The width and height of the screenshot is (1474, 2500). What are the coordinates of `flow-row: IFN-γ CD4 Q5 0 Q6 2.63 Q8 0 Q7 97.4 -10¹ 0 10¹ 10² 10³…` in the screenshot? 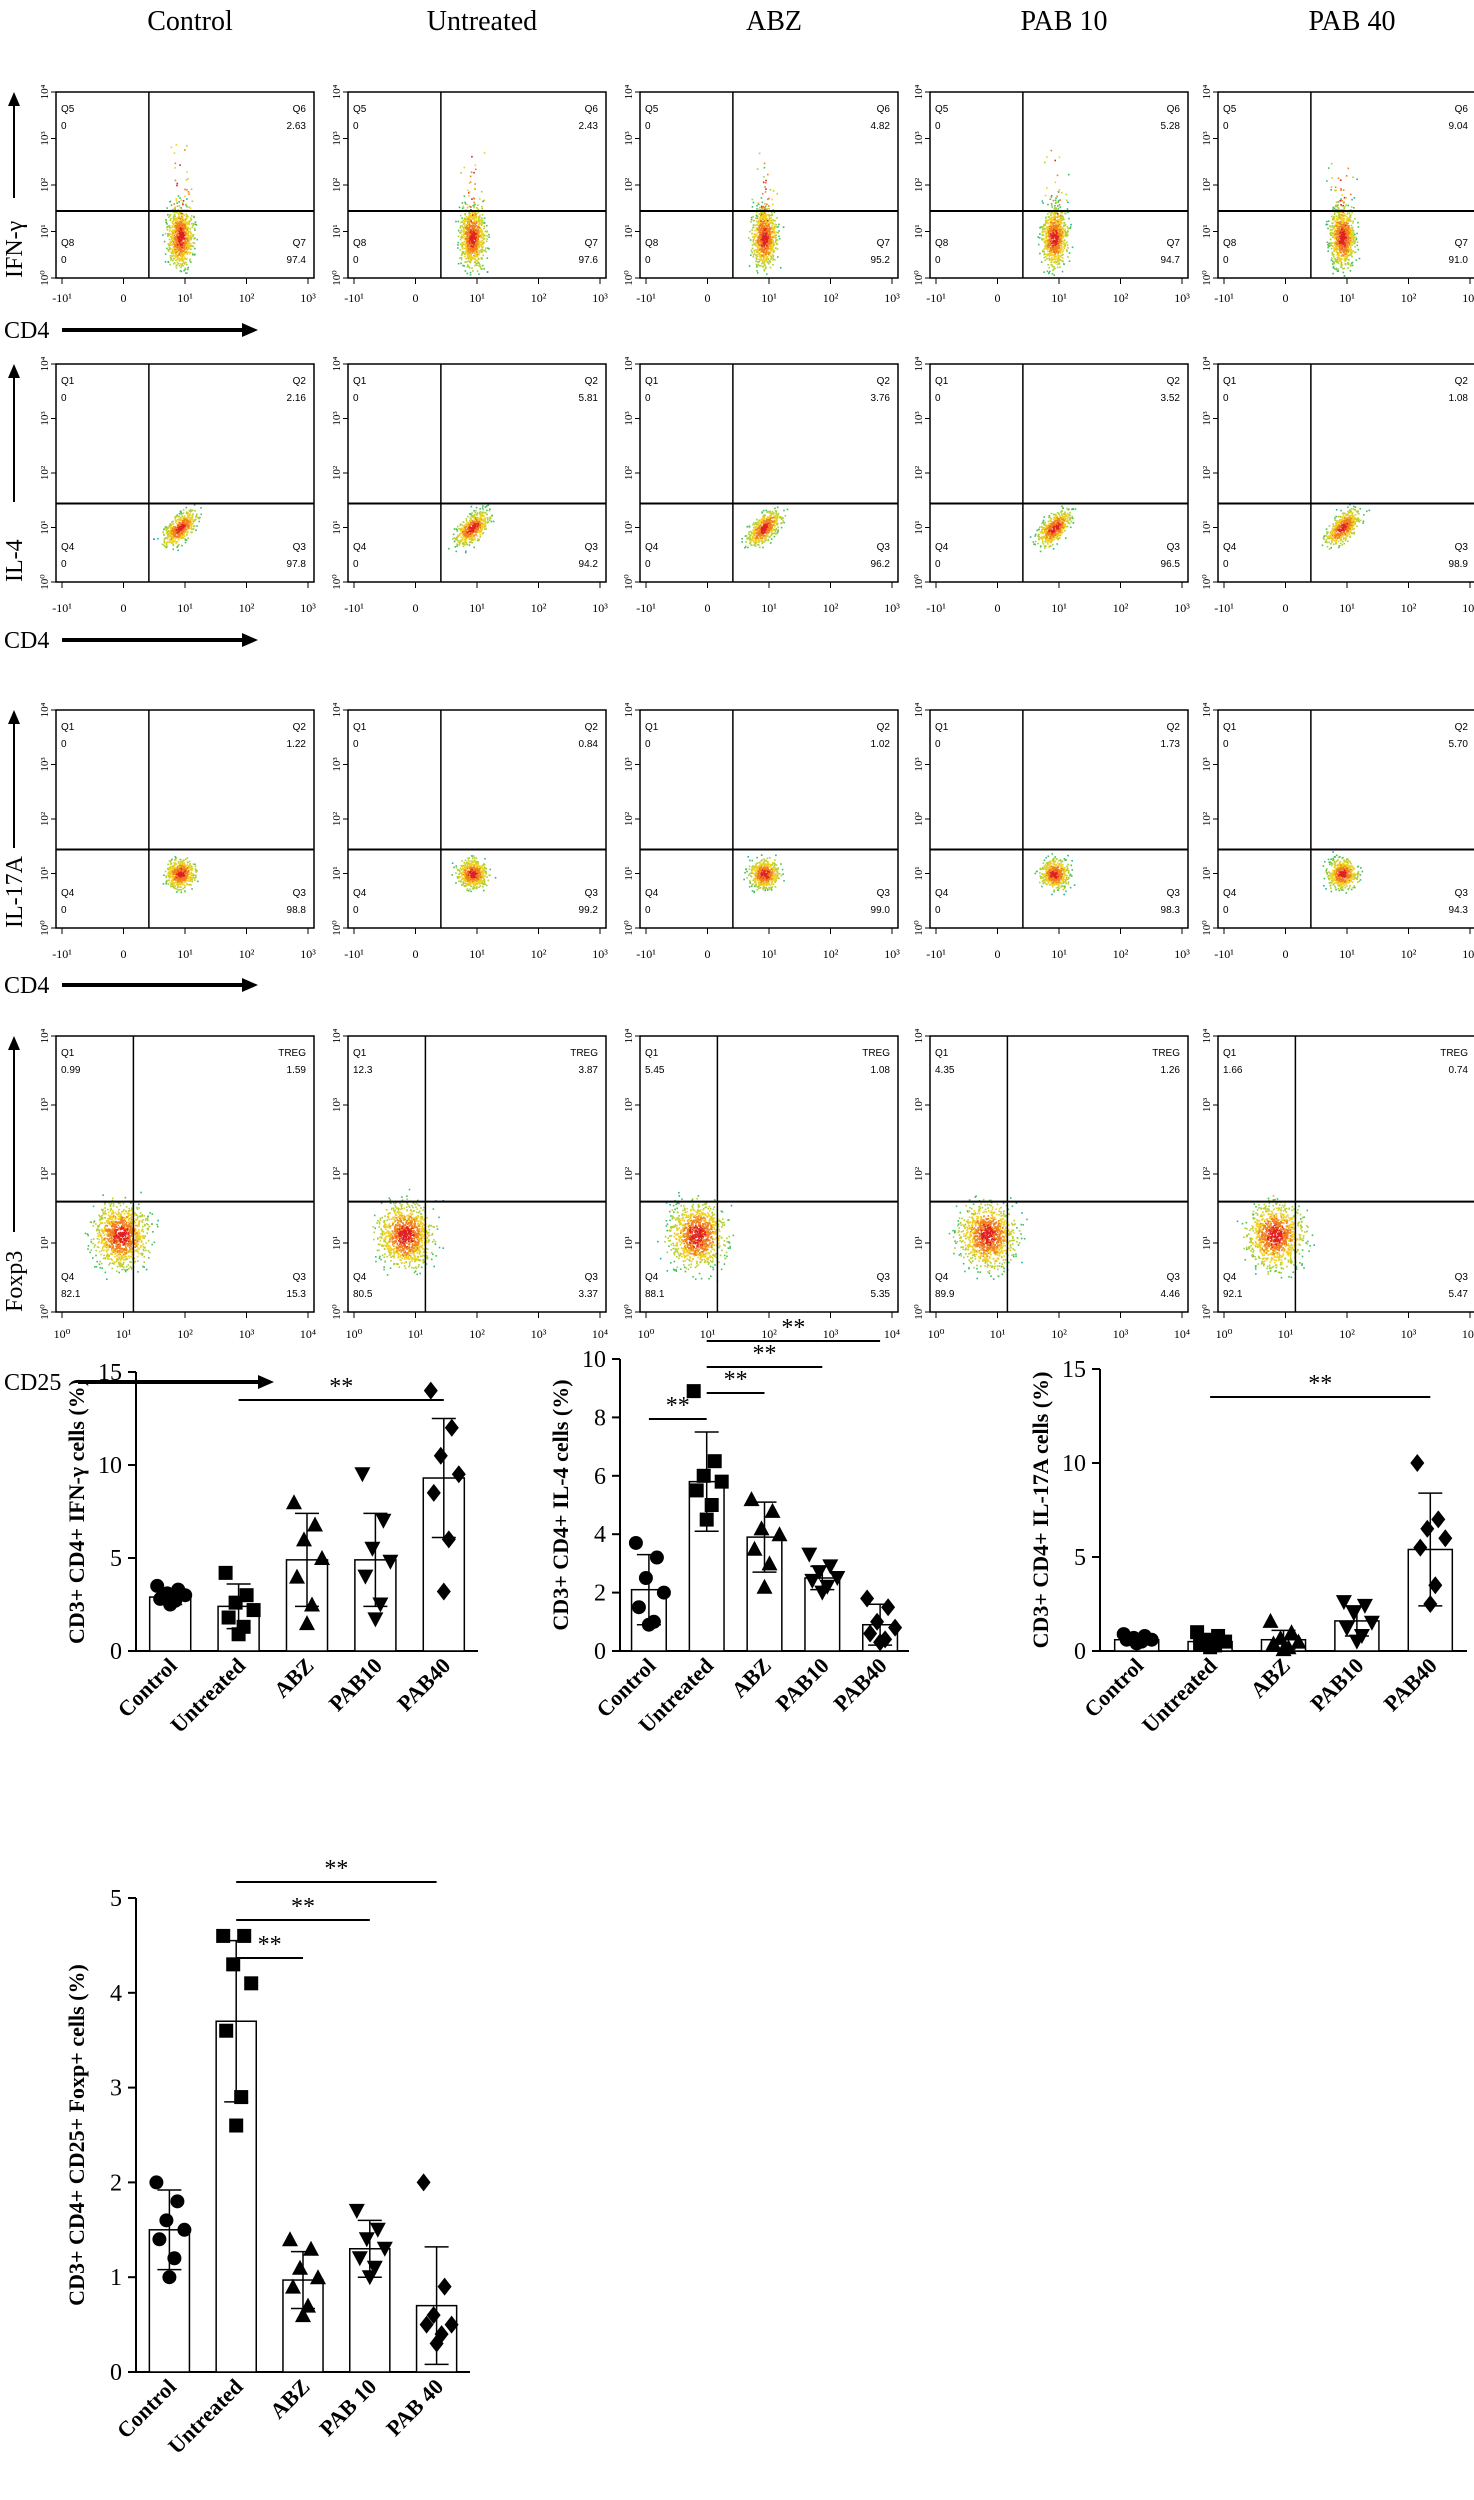 It's located at (738, 214).